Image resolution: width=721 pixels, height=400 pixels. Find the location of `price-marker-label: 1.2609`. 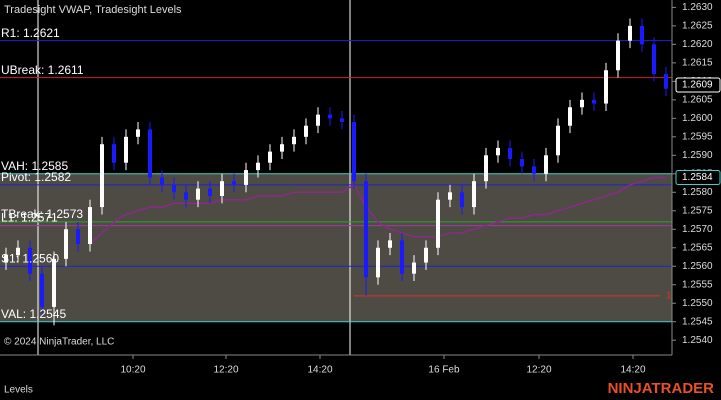

price-marker-label: 1.2609 is located at coordinates (697, 85).